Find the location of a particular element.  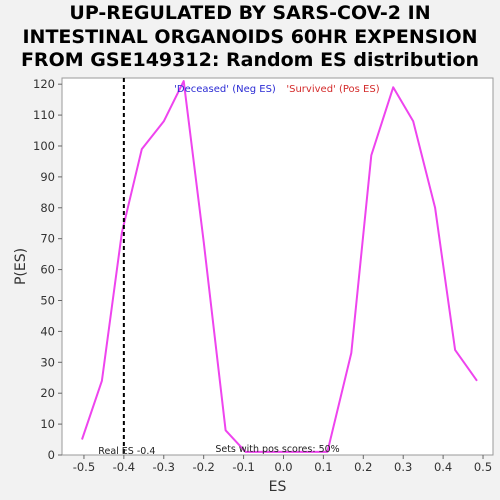

x-tick-label: -0.4 is located at coordinates (124, 467).